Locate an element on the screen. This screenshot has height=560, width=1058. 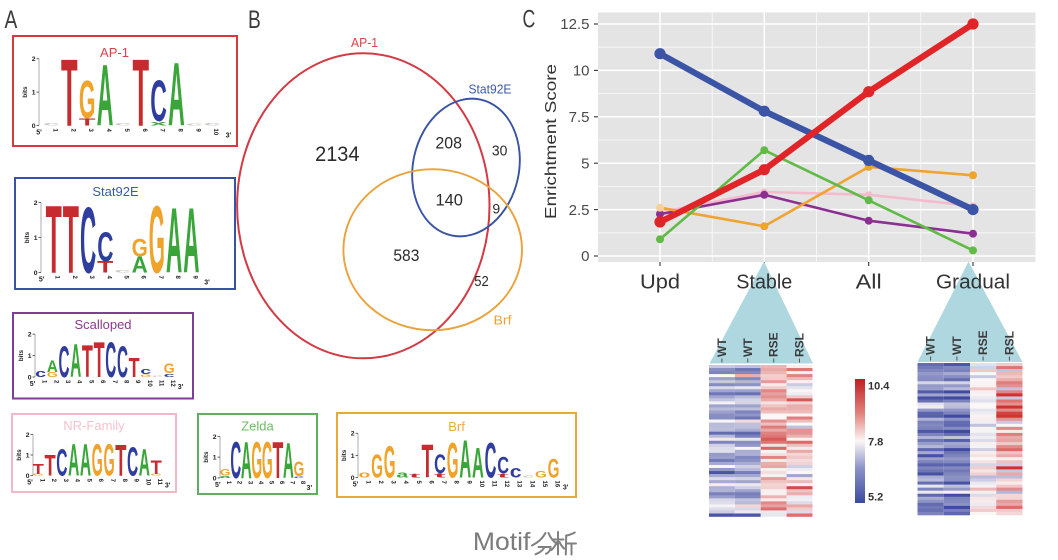
svg-text: 52 is located at coordinates (481, 282).